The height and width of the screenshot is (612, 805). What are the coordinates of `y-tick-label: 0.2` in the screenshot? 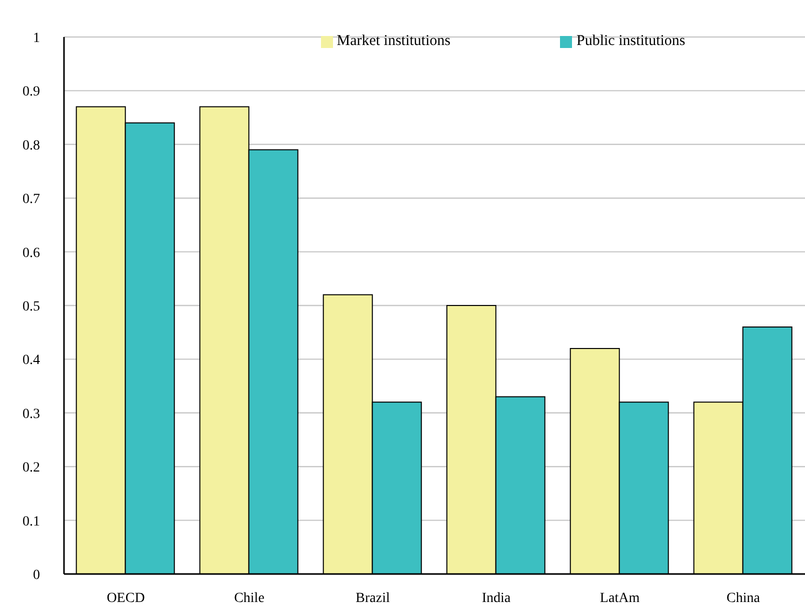 It's located at (31, 468).